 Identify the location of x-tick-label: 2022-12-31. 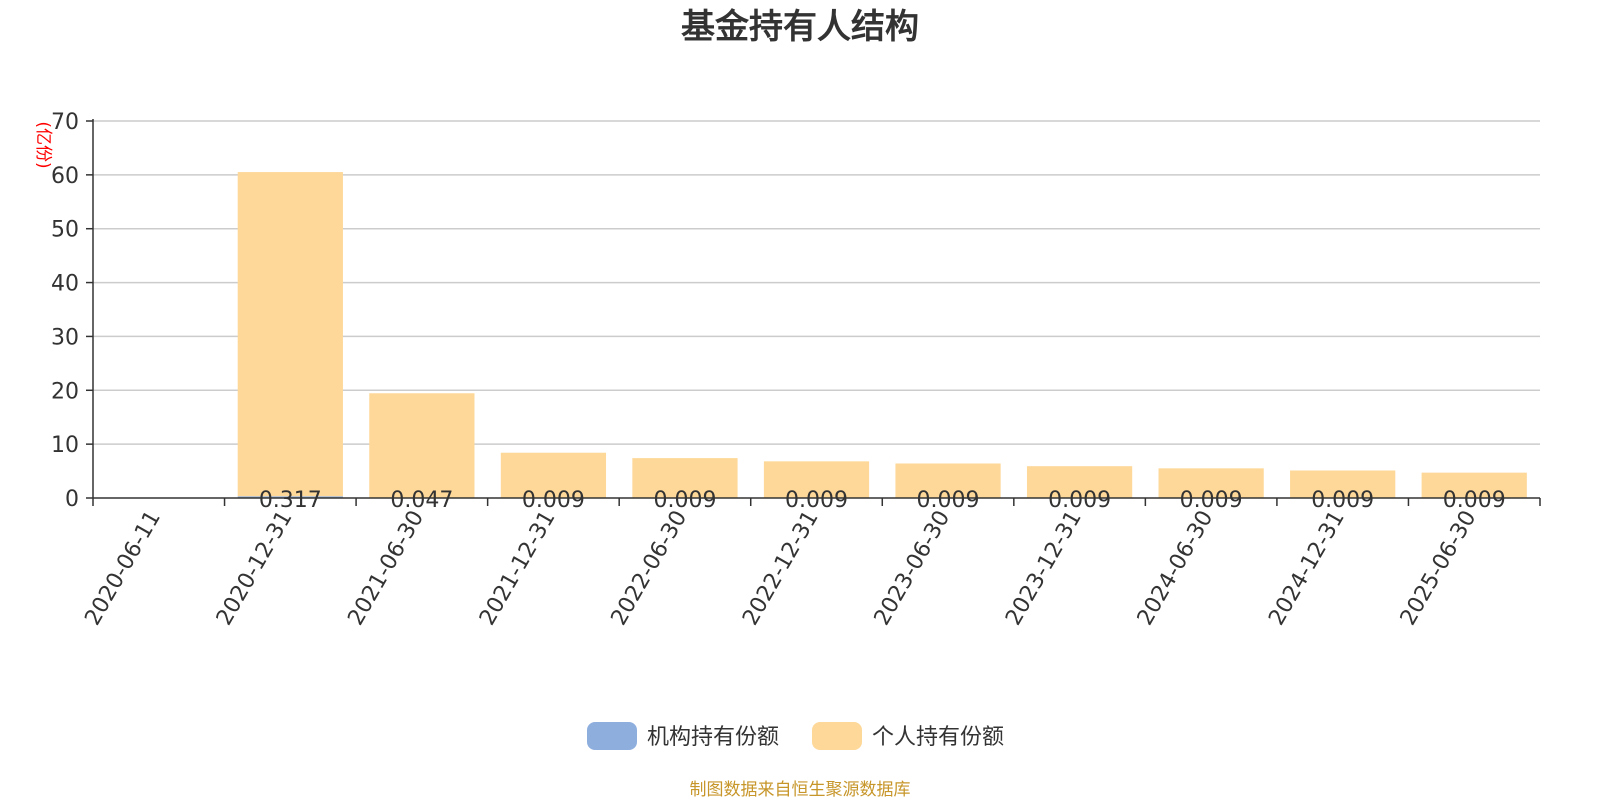
(781, 568).